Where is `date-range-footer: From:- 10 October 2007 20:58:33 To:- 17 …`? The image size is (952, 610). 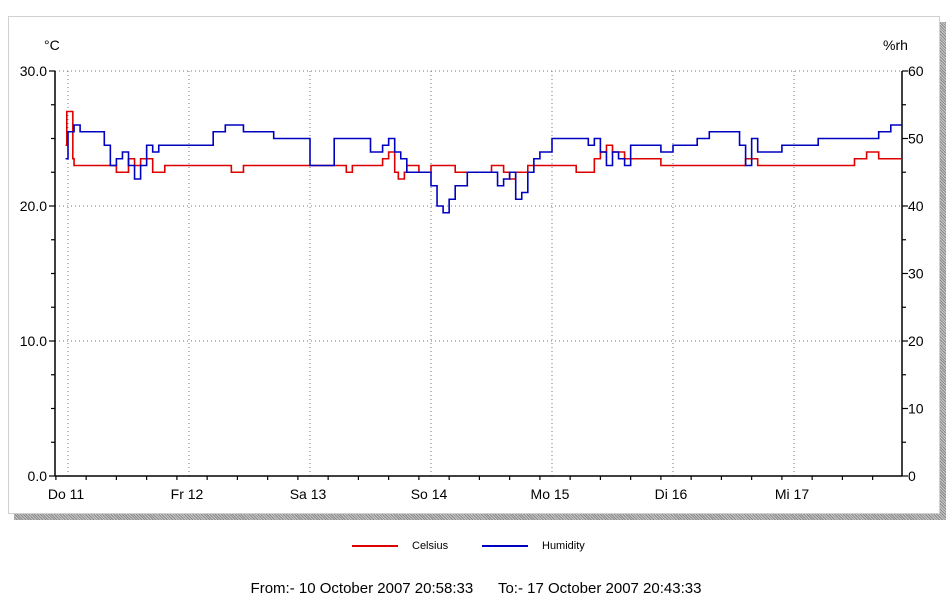 date-range-footer: From:- 10 October 2007 20:58:33 To:- 17 … is located at coordinates (476, 588).